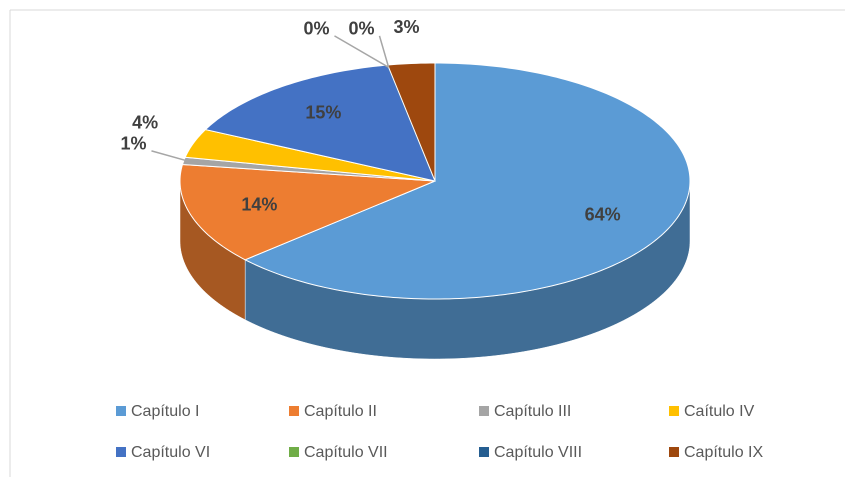  I want to click on legend-label: Capítulo I, so click(165, 411).